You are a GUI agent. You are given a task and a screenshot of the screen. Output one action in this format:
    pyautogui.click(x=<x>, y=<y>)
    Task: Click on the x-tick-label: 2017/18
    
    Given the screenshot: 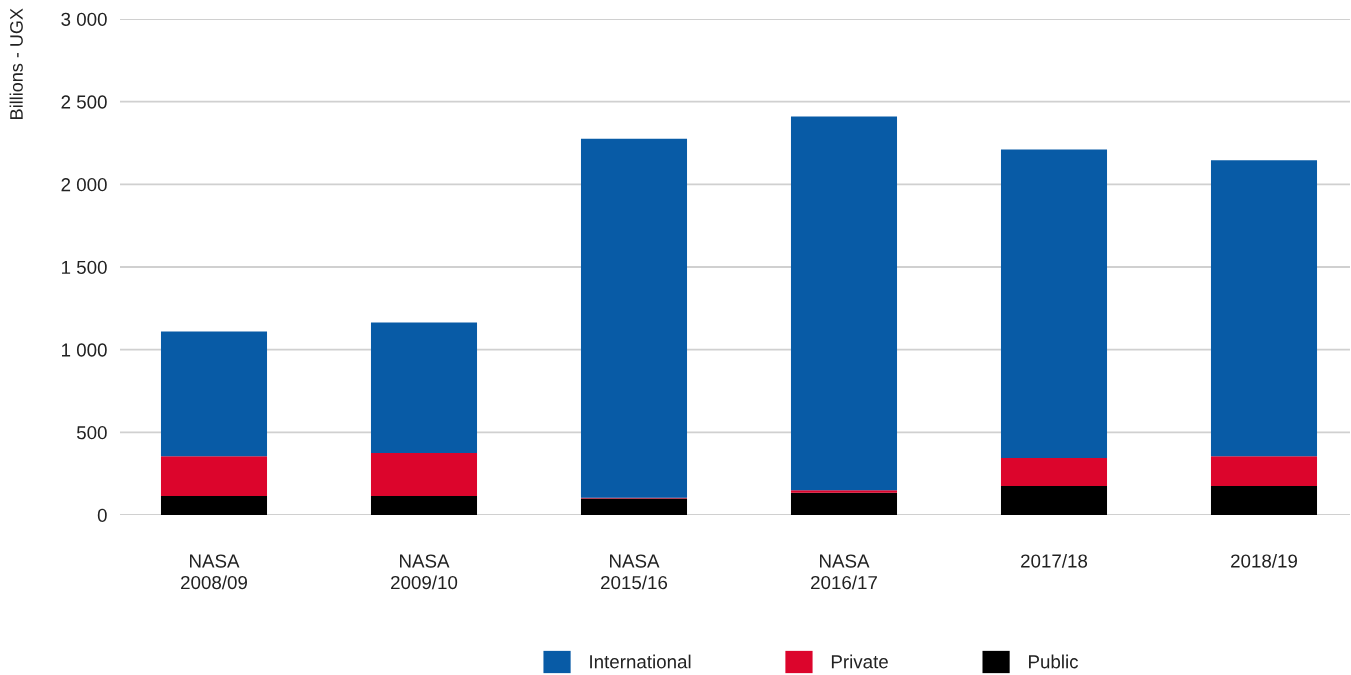 What is the action you would take?
    pyautogui.click(x=1054, y=560)
    